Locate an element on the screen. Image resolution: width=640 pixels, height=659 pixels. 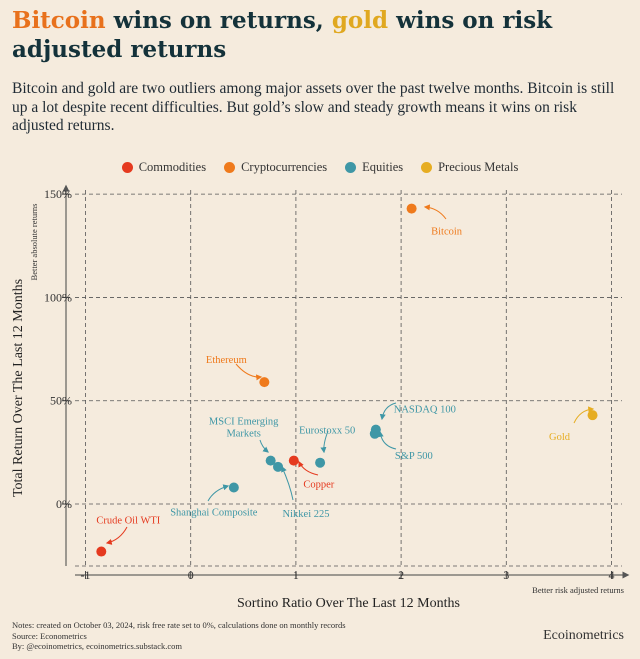
y-axis-annotation: Better absolute returns is located at coordinates (34, 242).